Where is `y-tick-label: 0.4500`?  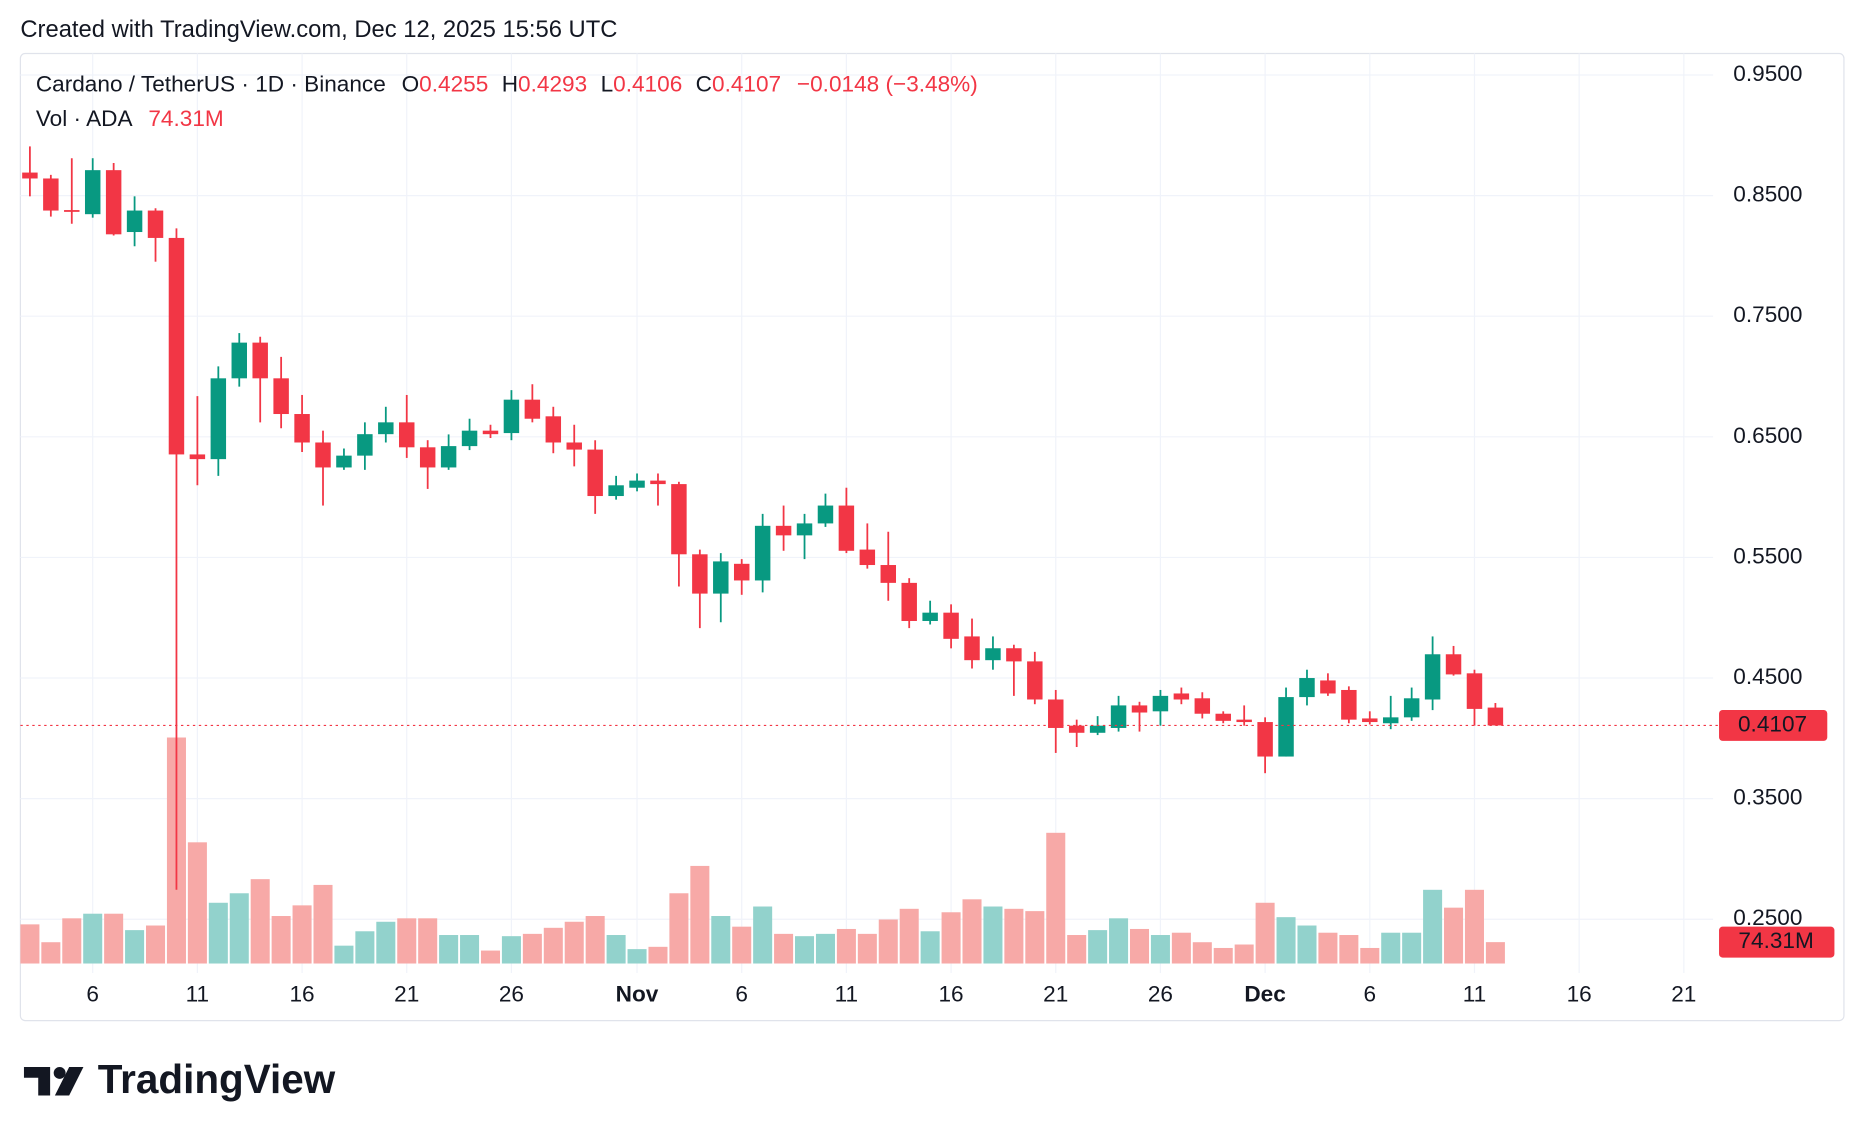 y-tick-label: 0.4500 is located at coordinates (1767, 676).